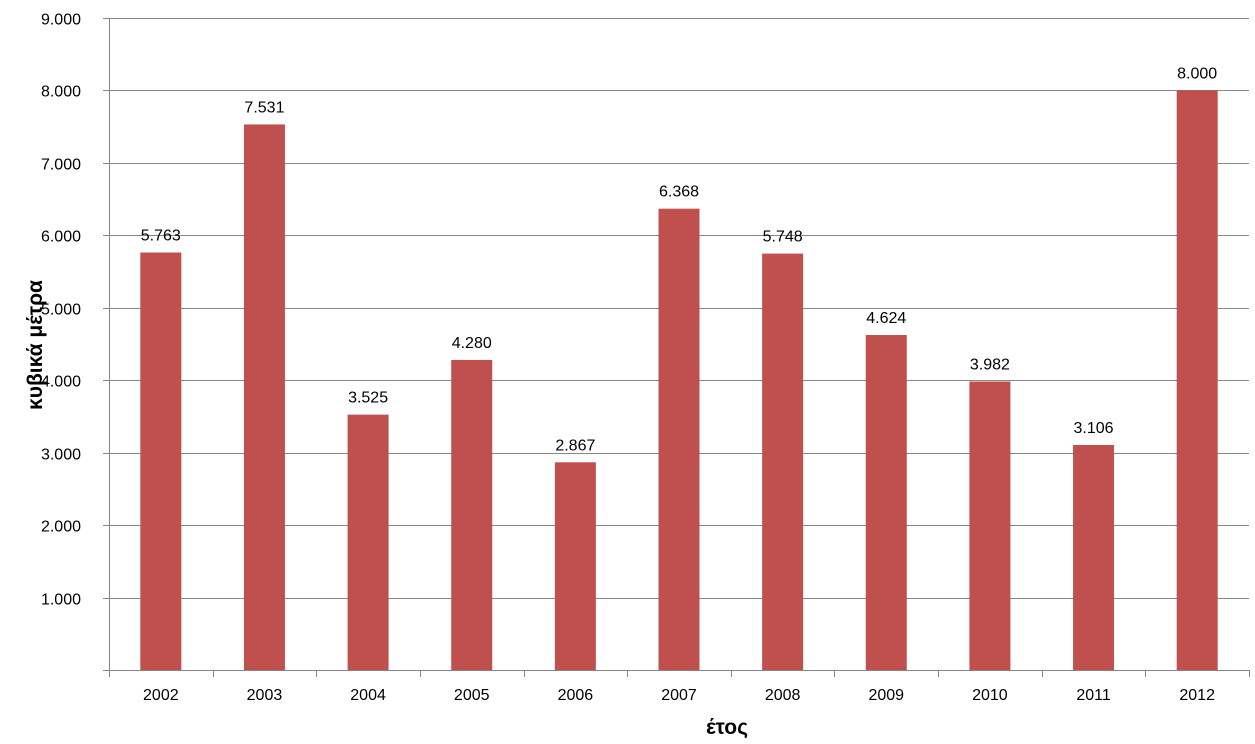  What do you see at coordinates (35, 345) in the screenshot?
I see `y-axis-title: κυβικά μέτρα` at bounding box center [35, 345].